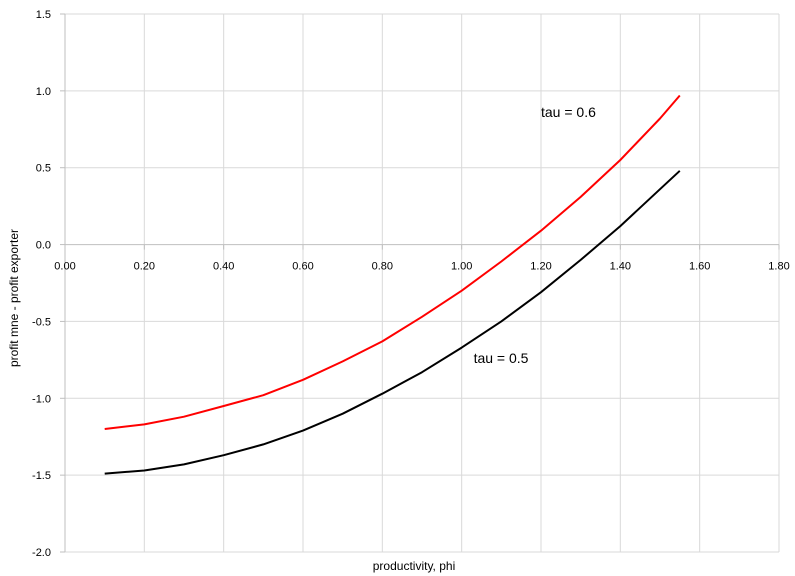 The height and width of the screenshot is (576, 795). I want to click on x-tick-label: 1.00, so click(461, 267).